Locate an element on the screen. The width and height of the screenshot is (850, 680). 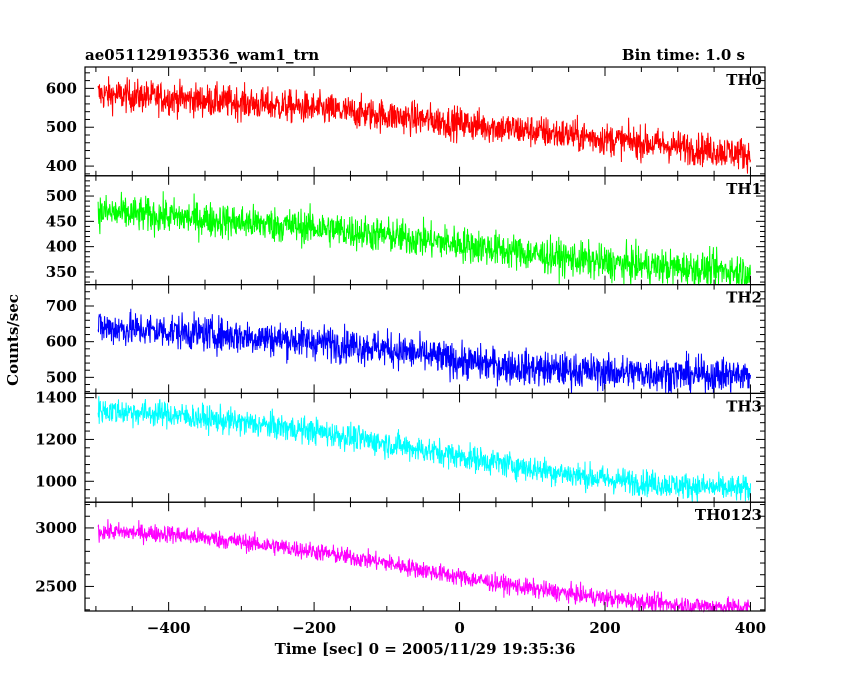
series-line-th3 is located at coordinates (424, 449).